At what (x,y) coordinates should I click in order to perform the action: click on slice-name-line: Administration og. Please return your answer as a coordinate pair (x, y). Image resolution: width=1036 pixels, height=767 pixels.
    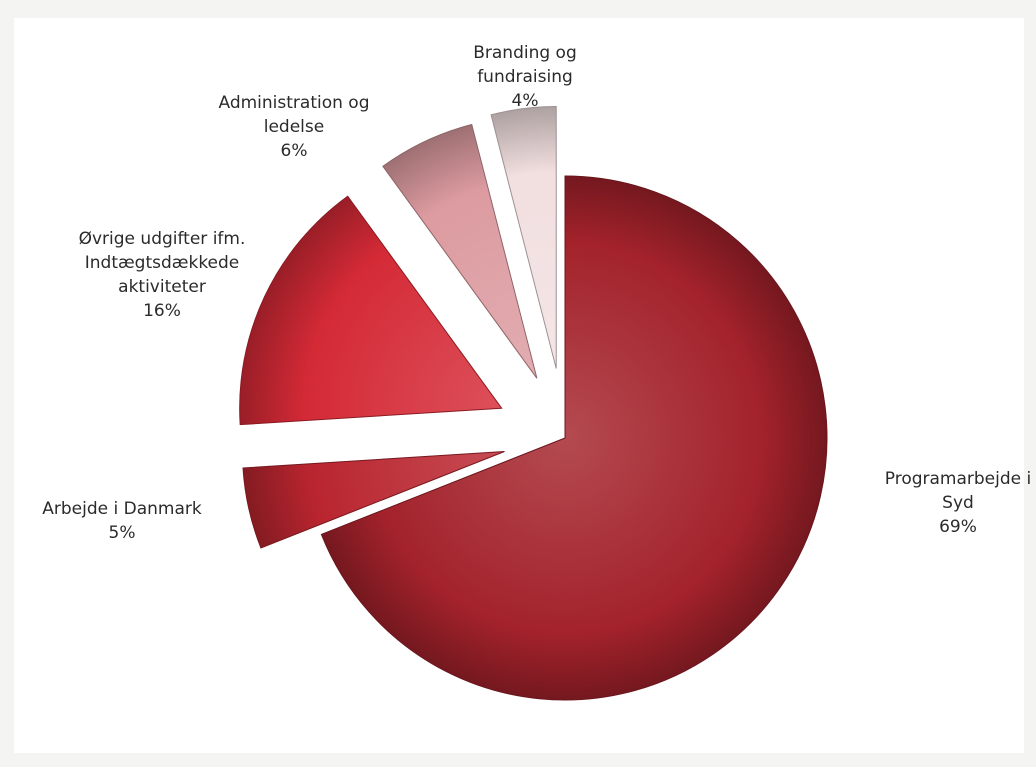
    Looking at the image, I should click on (294, 103).